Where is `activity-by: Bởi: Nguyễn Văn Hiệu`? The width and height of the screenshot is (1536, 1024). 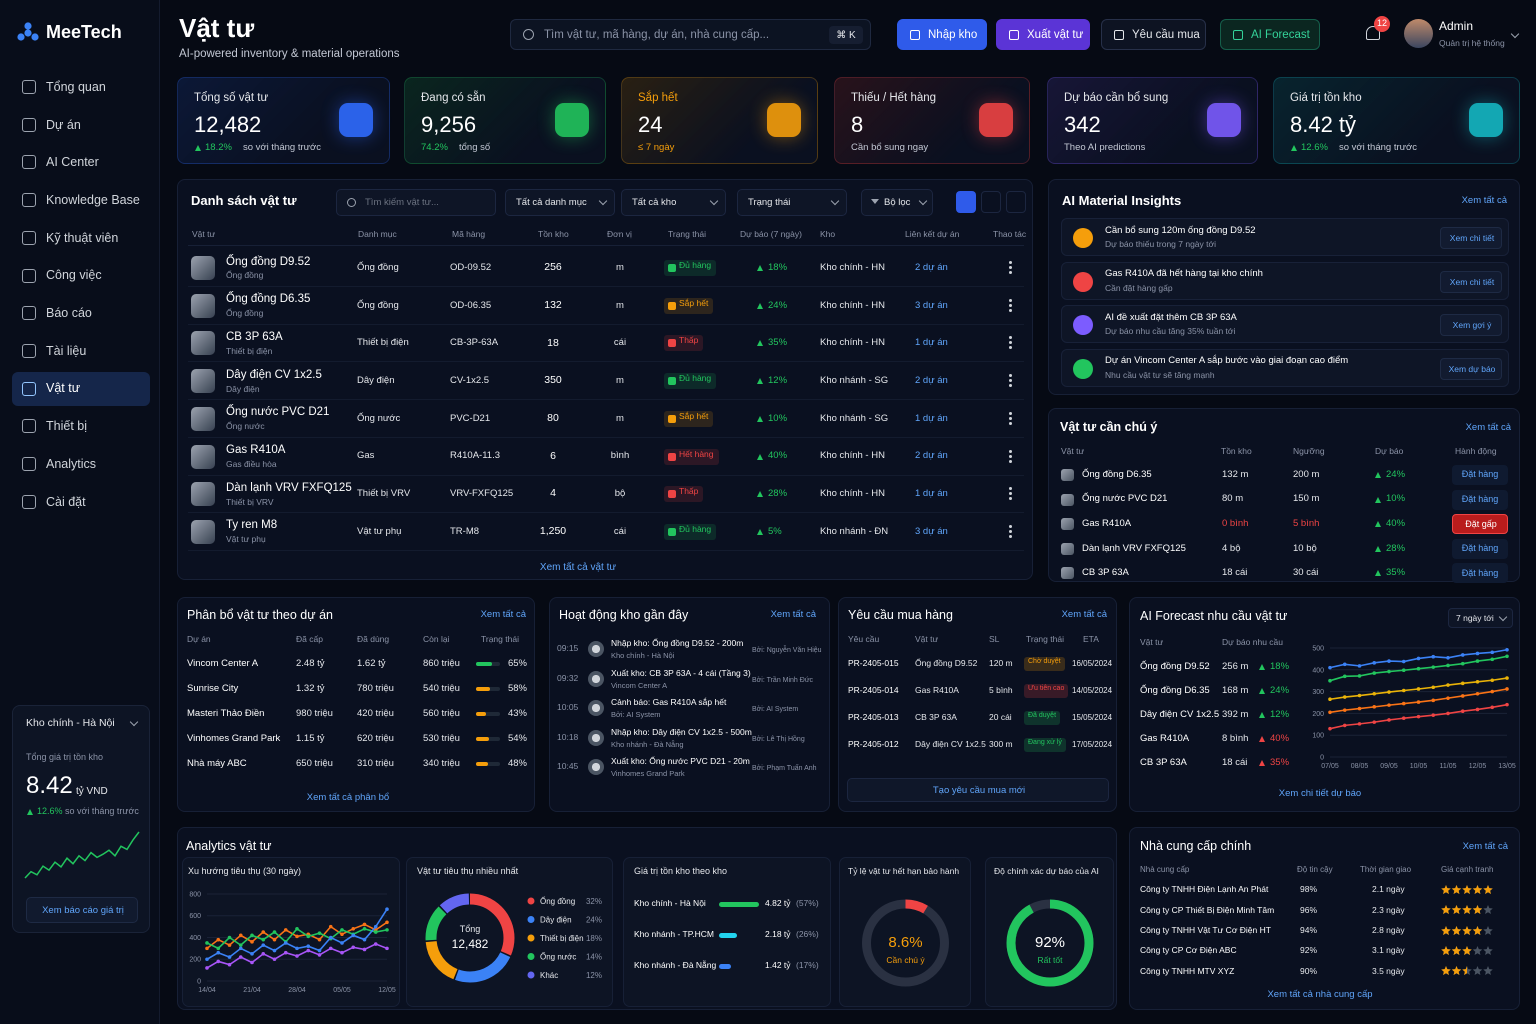
activity-by: Bởi: Nguyễn Văn Hiệu is located at coordinates (787, 651).